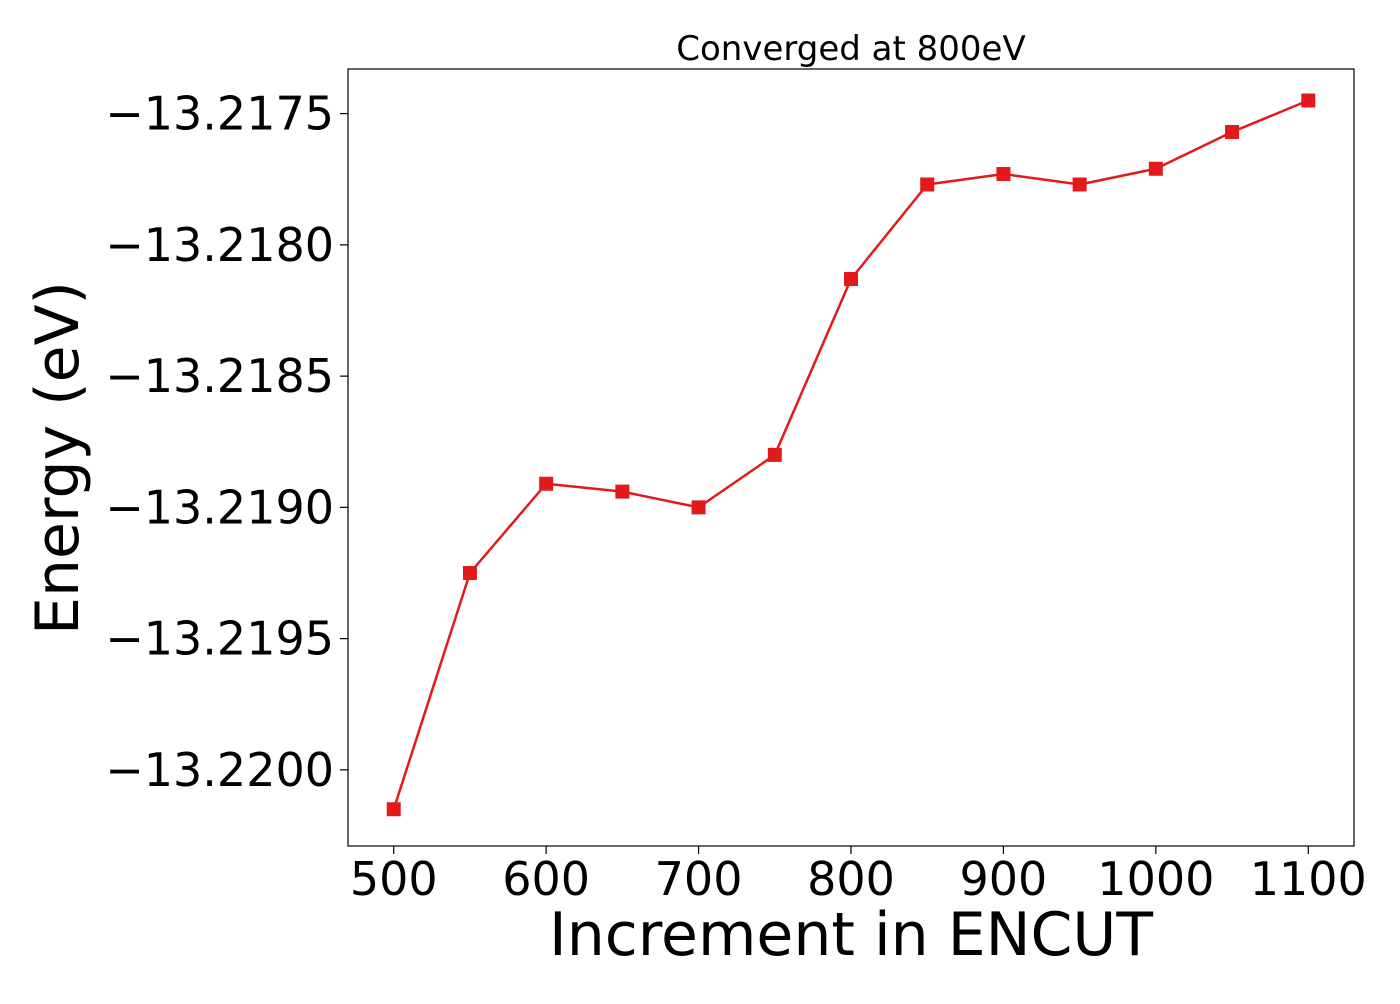 This screenshot has height=1004, width=1400. What do you see at coordinates (1308, 879) in the screenshot?
I see `x-tick-label: 1100` at bounding box center [1308, 879].